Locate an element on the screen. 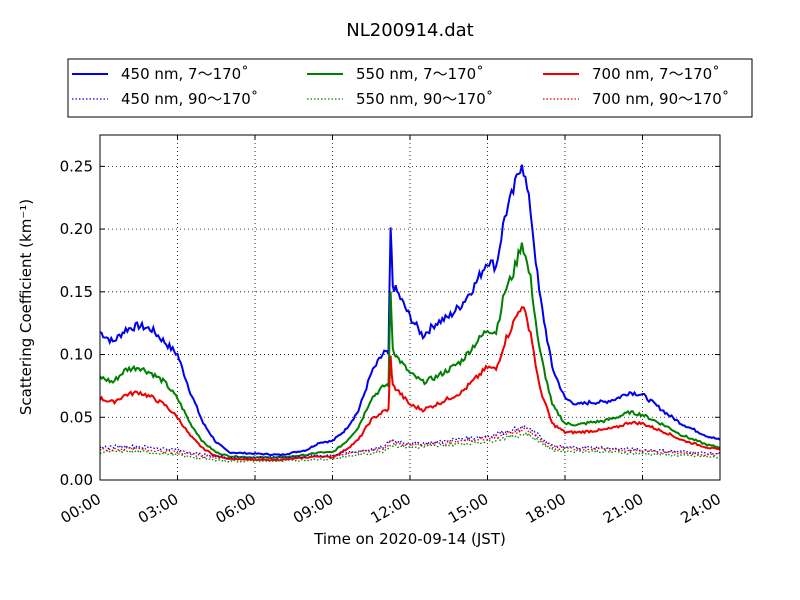  chart-title: NL200914.dat is located at coordinates (409, 30).